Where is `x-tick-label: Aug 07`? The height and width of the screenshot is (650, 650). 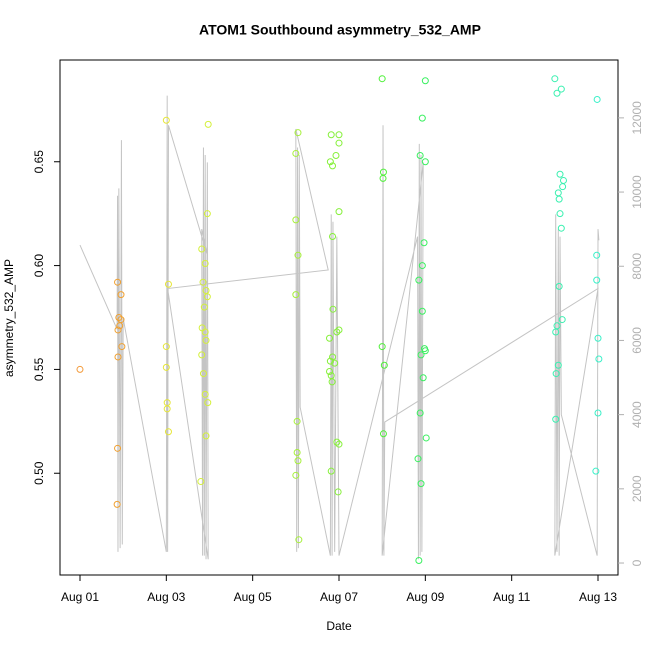
x-tick-label: Aug 07 is located at coordinates (339, 597).